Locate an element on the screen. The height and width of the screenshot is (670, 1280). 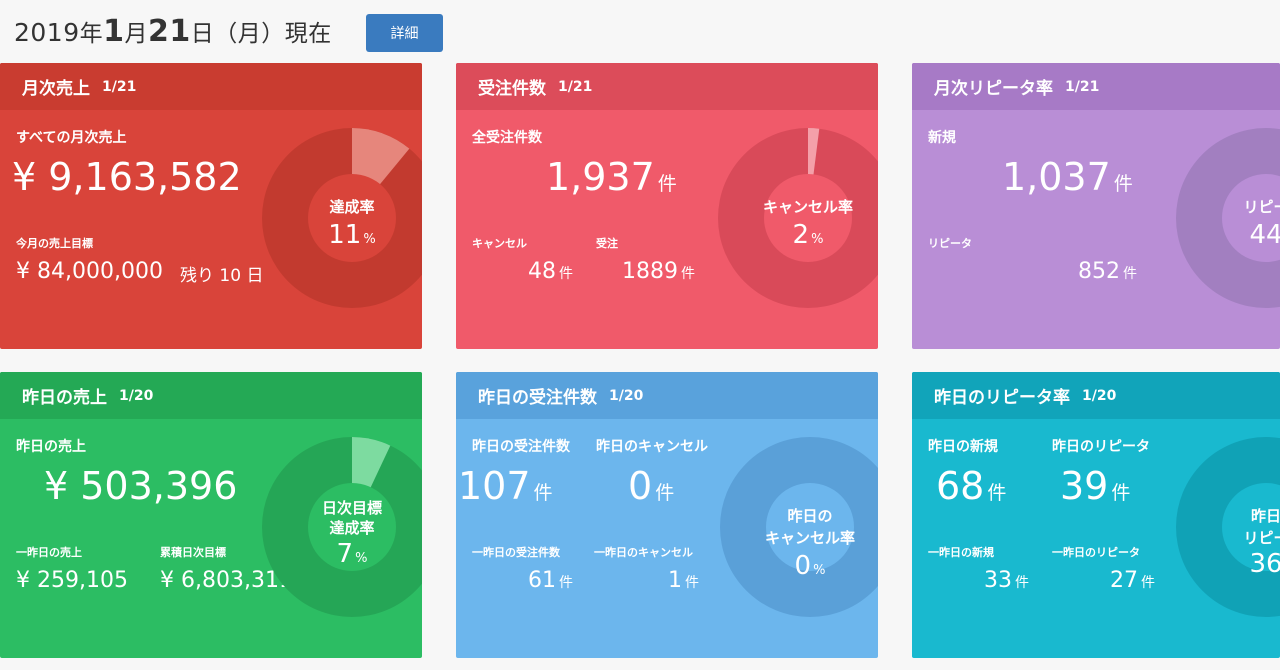
order-value: 1889 件 is located at coordinates (658, 271).